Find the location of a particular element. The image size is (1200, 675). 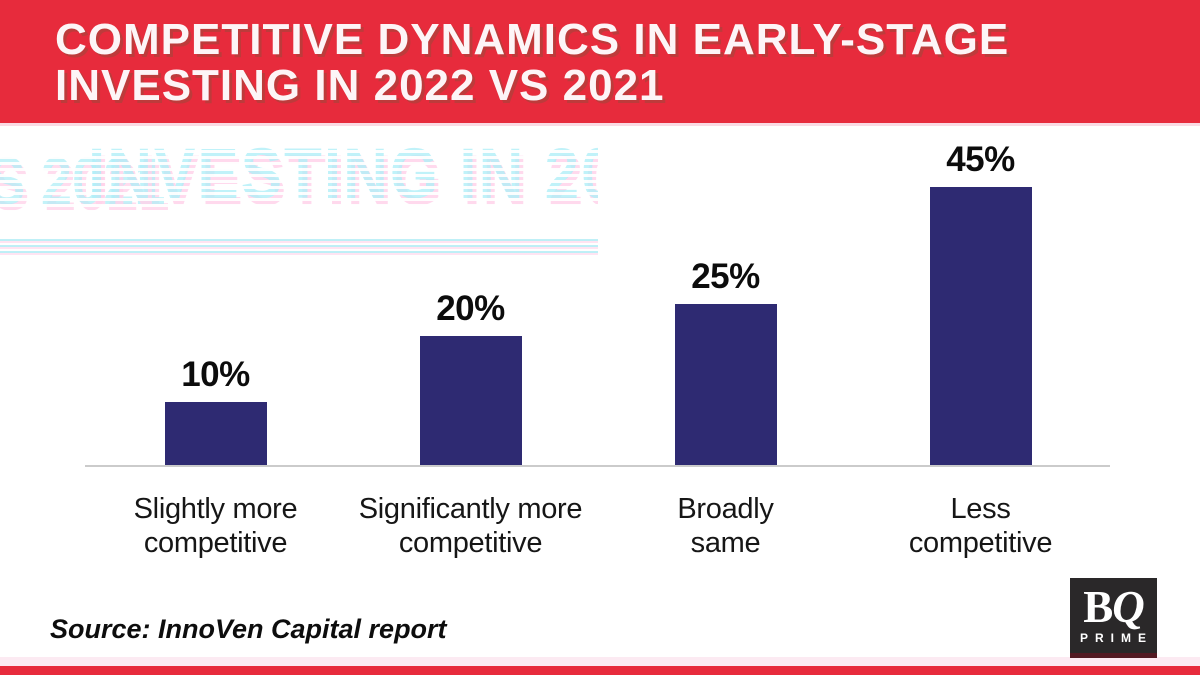

x-axis-line is located at coordinates (597, 466).